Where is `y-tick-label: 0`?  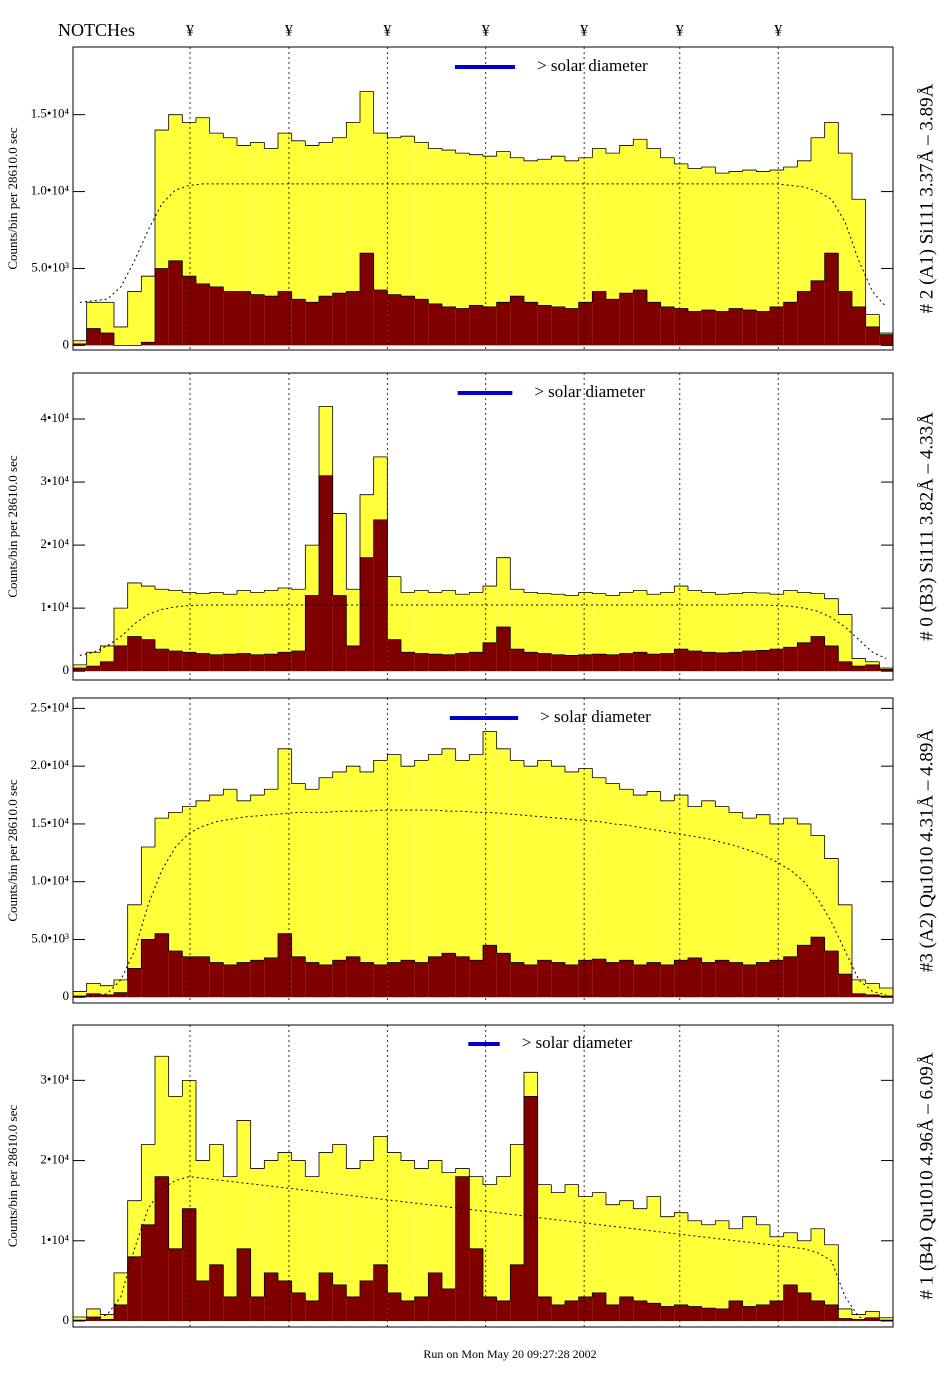 y-tick-label: 0 is located at coordinates (66, 1319).